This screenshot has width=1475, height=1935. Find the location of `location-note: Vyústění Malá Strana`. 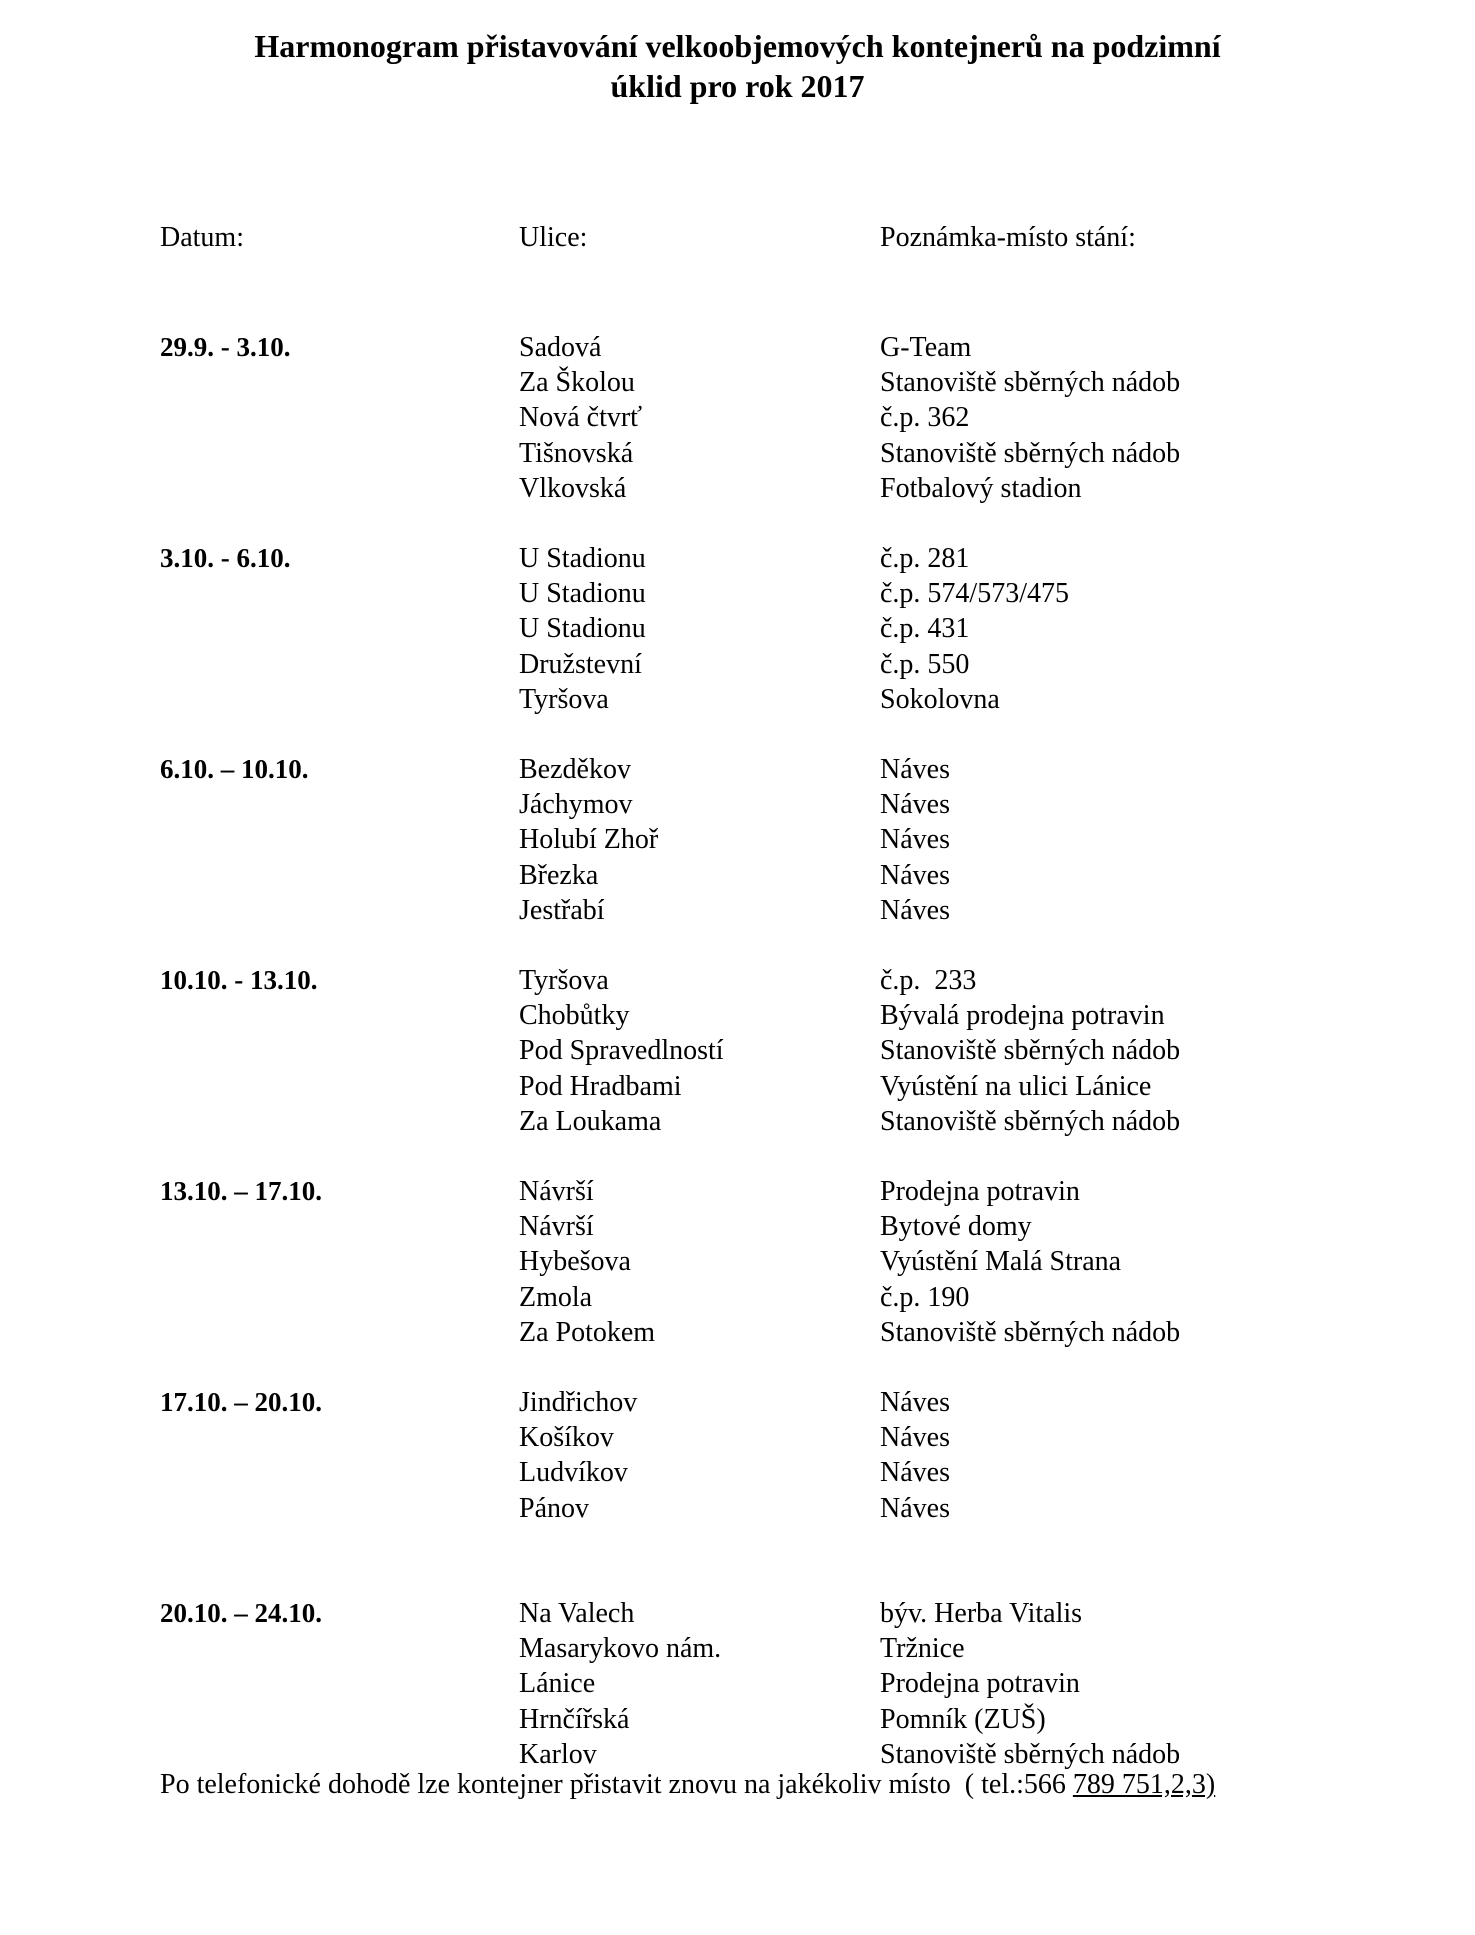

location-note: Vyústění Malá Strana is located at coordinates (1001, 1262).